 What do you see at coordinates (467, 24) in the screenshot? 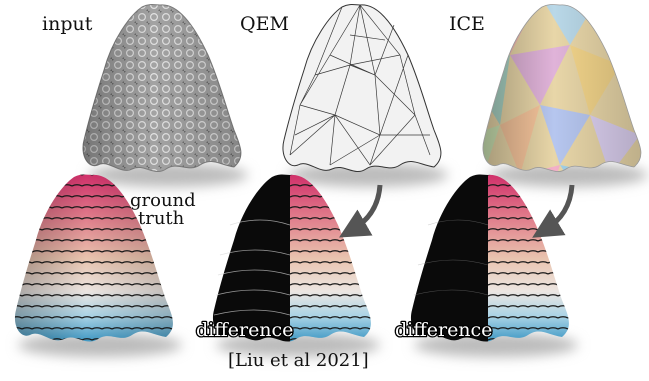
I see `label-ice: ICE` at bounding box center [467, 24].